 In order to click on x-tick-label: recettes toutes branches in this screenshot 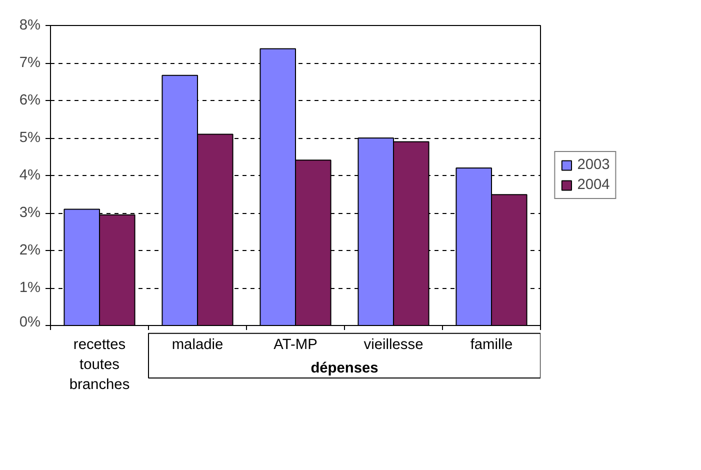, I will do `click(99, 365)`.